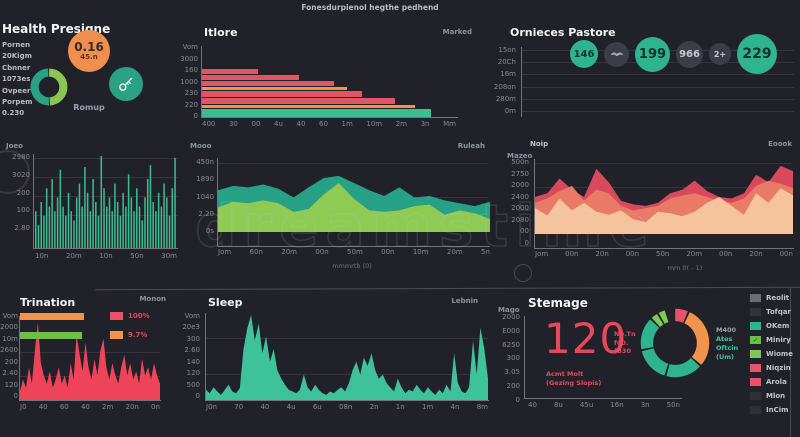 This screenshot has height=437, width=800. I want to click on y-tick-label: 1890, so click(205, 179).